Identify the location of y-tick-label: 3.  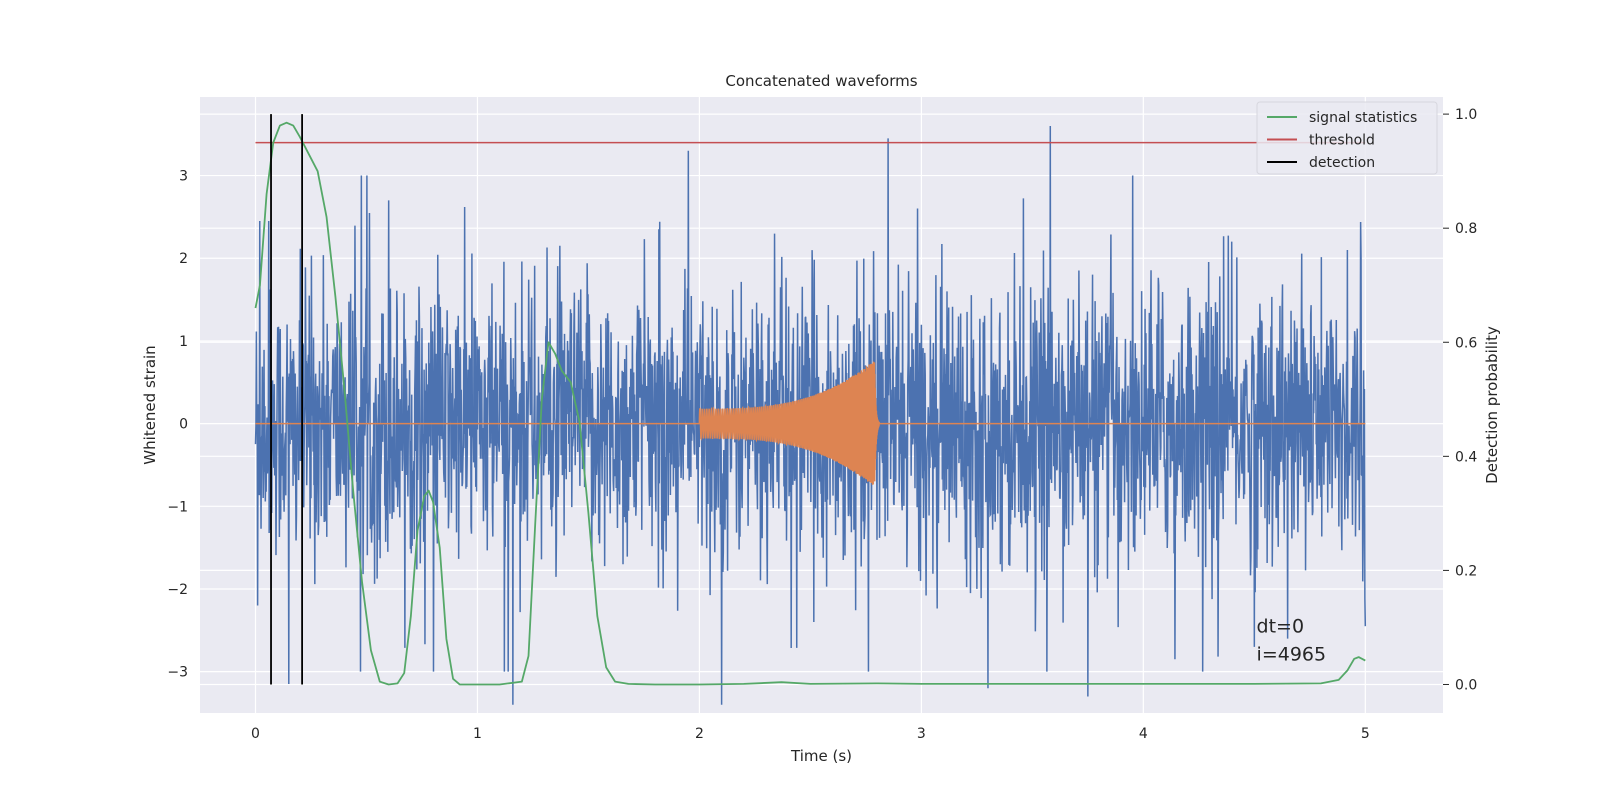
(183, 177).